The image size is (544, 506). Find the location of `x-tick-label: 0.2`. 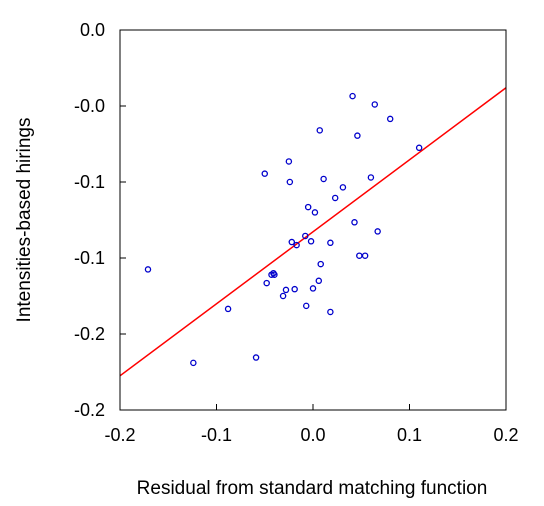

x-tick-label: 0.2 is located at coordinates (505, 435).